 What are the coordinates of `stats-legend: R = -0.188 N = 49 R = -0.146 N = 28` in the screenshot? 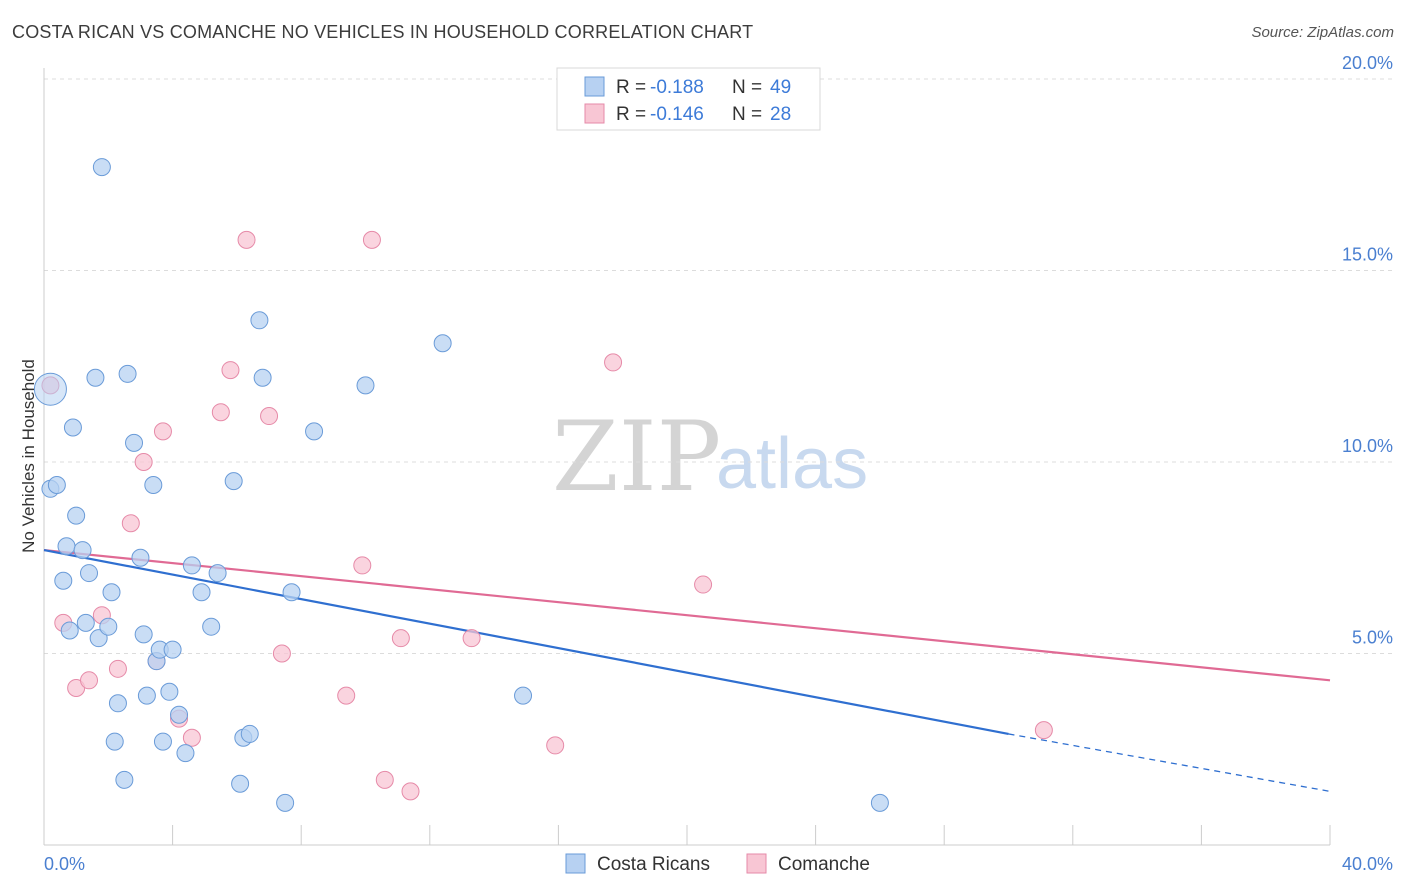 It's located at (688, 99).